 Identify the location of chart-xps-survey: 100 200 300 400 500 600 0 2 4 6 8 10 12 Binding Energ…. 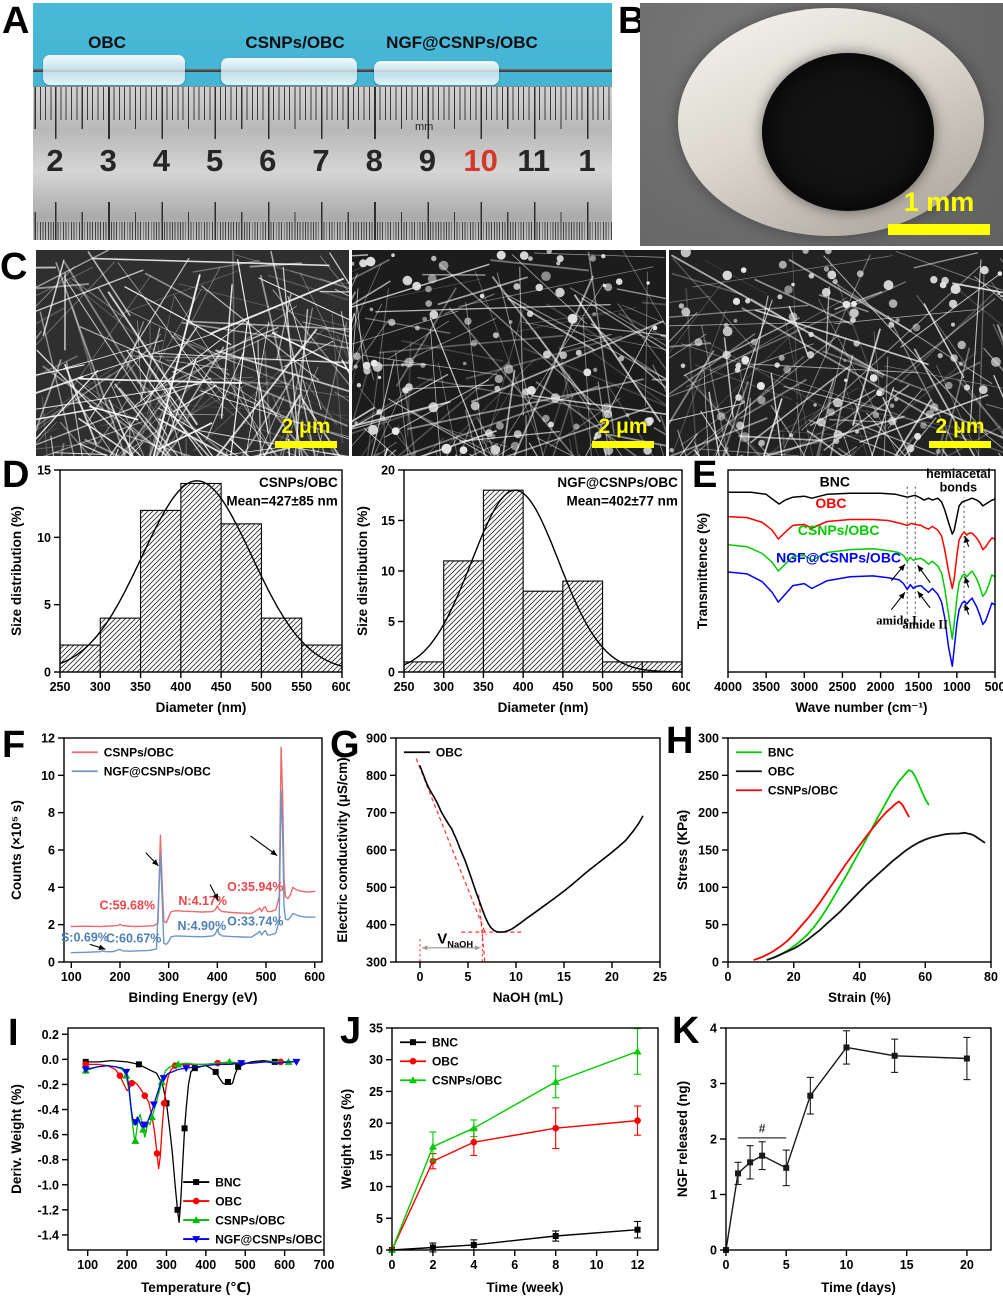
(169, 870).